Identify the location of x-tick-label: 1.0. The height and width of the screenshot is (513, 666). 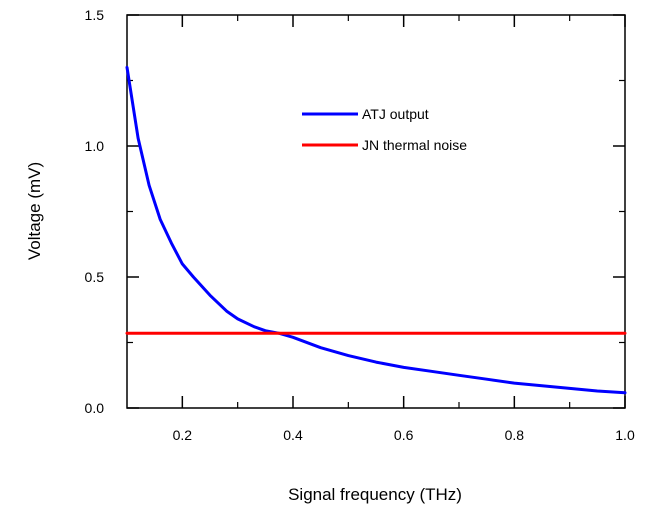
(625, 435).